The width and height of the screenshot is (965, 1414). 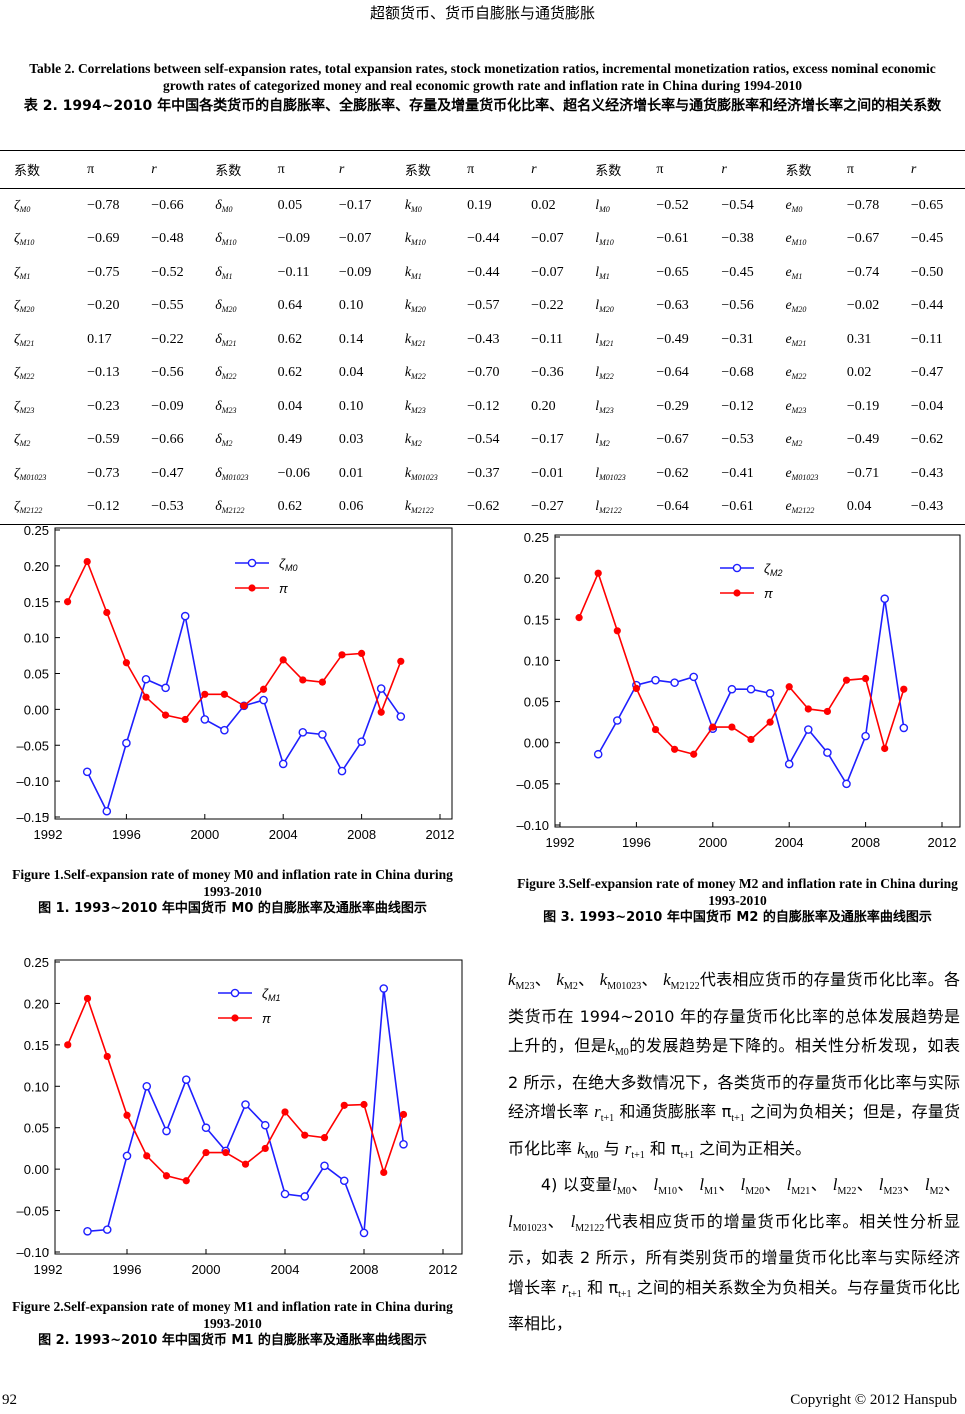 What do you see at coordinates (435, 307) in the screenshot?
I see `row-variable: kM20` at bounding box center [435, 307].